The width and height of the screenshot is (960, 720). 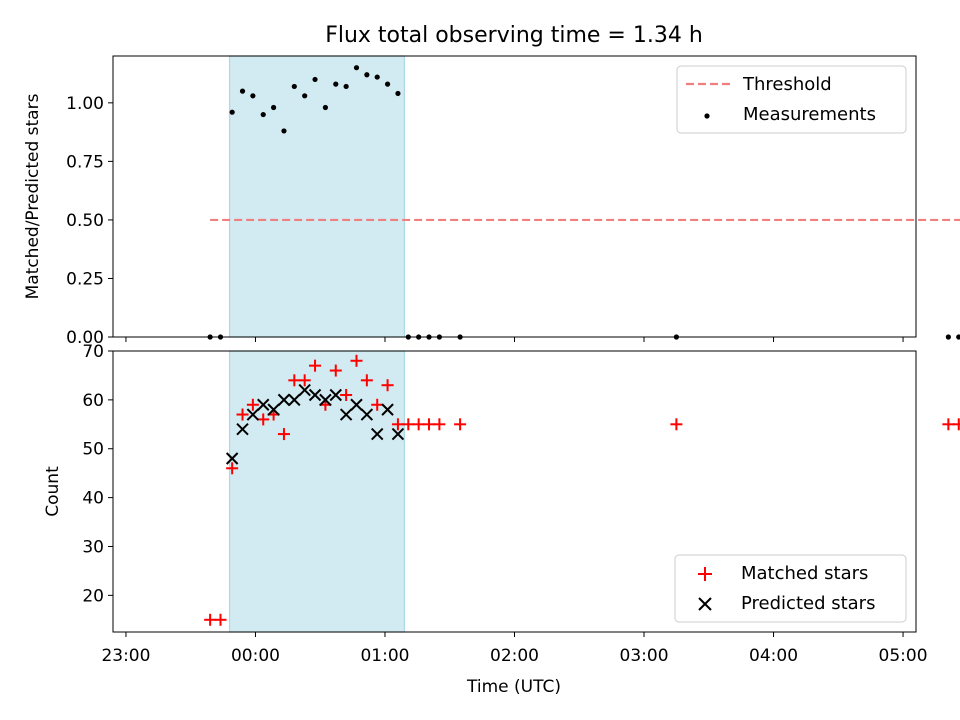 I want to click on top-y-axis: 0.00 0.25 0.50 0.75 1.00, so click(x=89, y=221).